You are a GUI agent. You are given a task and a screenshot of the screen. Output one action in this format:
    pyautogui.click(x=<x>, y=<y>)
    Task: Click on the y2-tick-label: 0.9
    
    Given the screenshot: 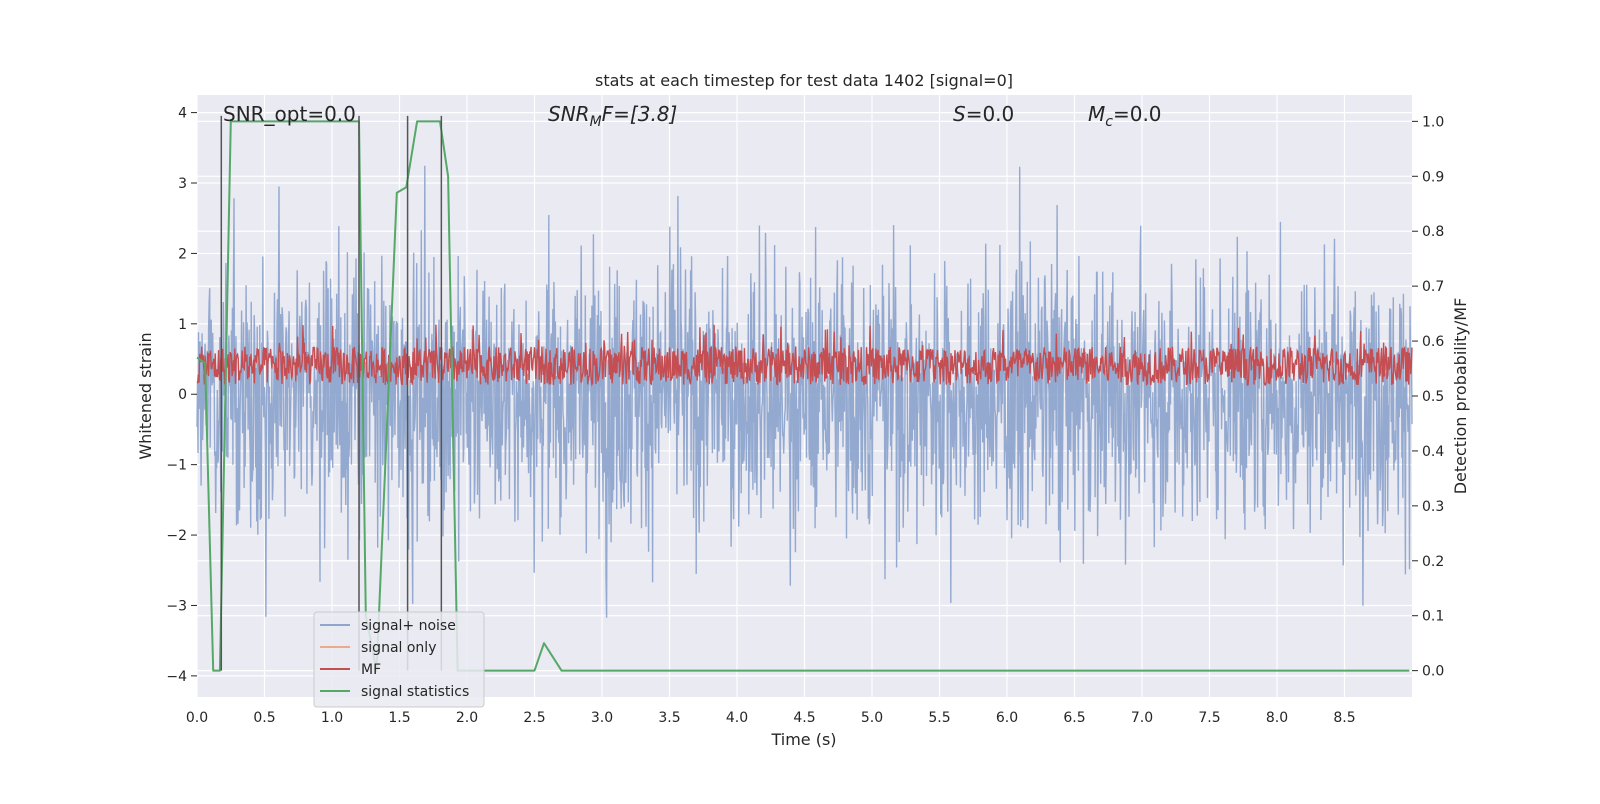 What is the action you would take?
    pyautogui.click(x=1433, y=177)
    